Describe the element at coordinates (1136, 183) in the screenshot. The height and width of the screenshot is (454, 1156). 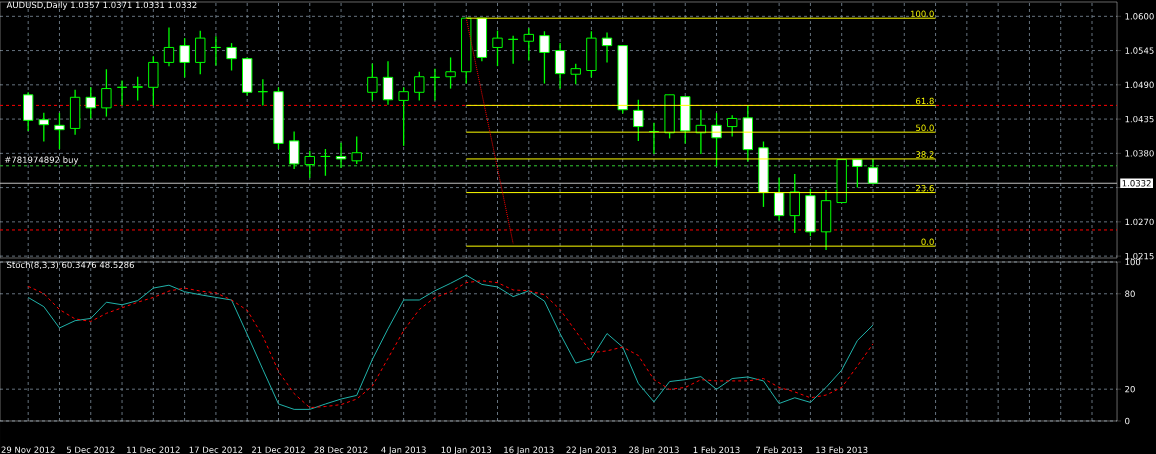
I see `ref-line-label: 1.0332` at that location.